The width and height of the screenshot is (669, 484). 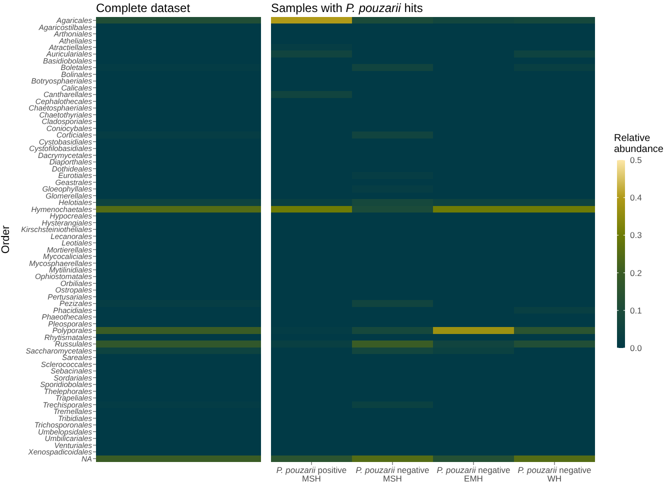 I want to click on color-bar-label: 0.3, so click(x=636, y=235).